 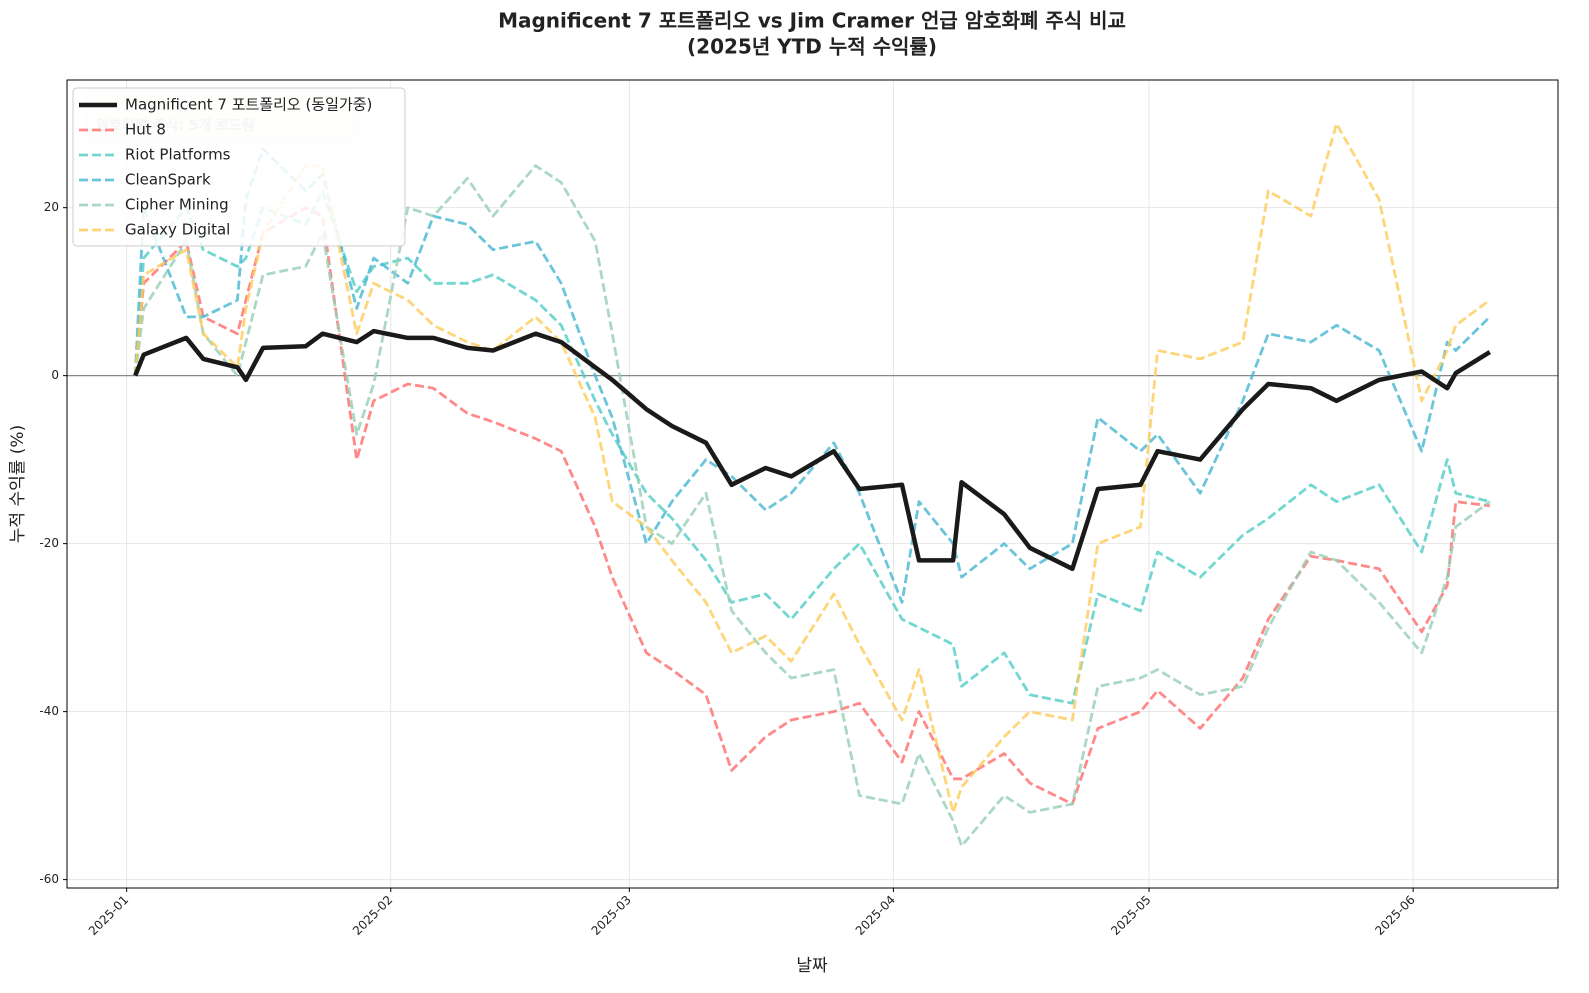 What do you see at coordinates (168, 180) in the screenshot?
I see `legend-label: CleanSpark` at bounding box center [168, 180].